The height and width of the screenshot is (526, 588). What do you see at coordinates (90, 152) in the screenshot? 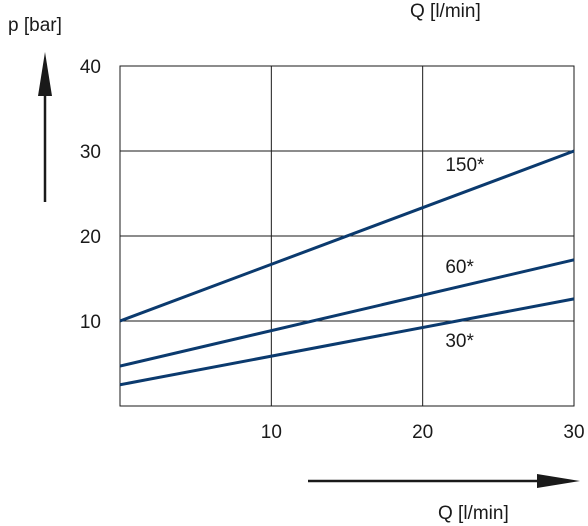
I see `y-tick-label: 30` at bounding box center [90, 152].